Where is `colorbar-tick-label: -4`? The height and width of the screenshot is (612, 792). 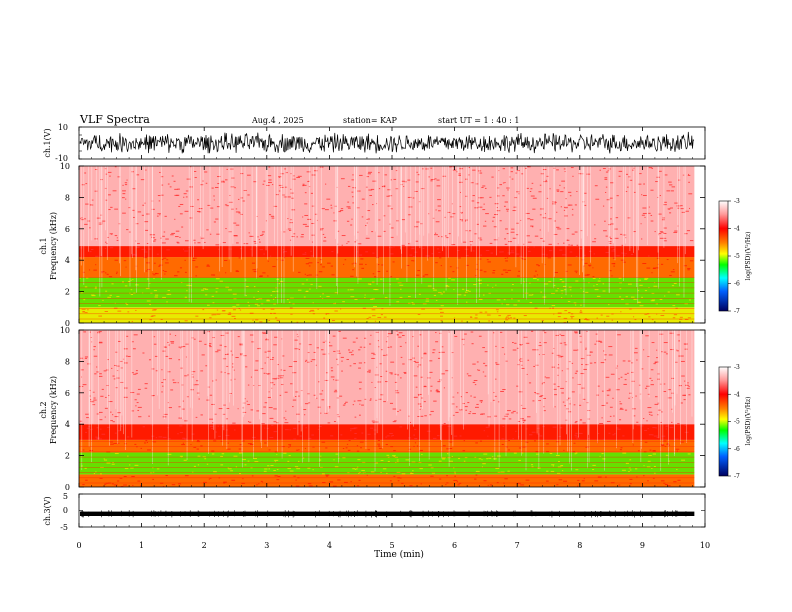
colorbar-tick-label: -4 is located at coordinates (737, 394).